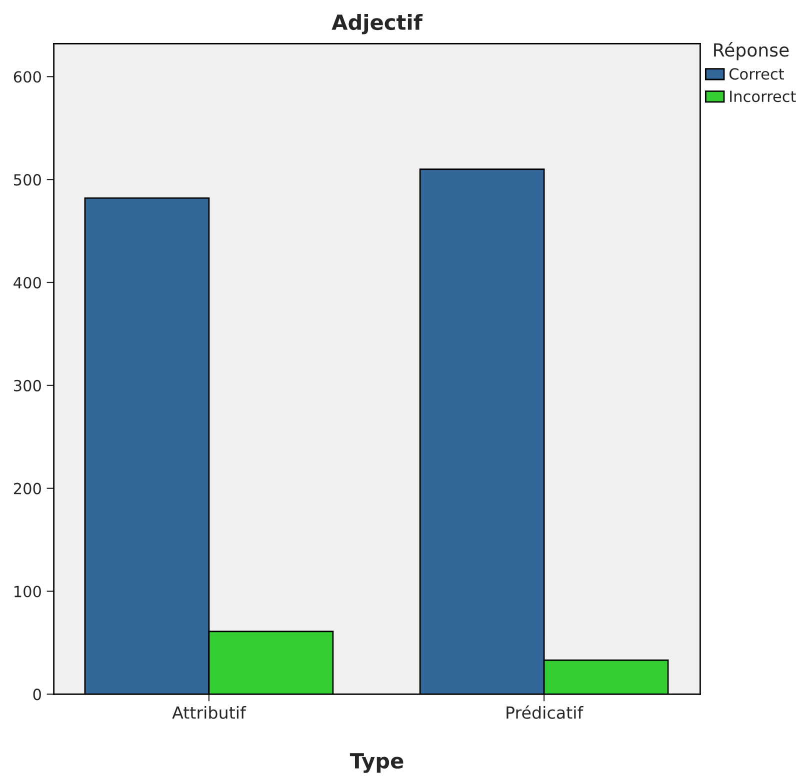 The width and height of the screenshot is (803, 780). What do you see at coordinates (27, 488) in the screenshot?
I see `y-tick-label: 200` at bounding box center [27, 488].